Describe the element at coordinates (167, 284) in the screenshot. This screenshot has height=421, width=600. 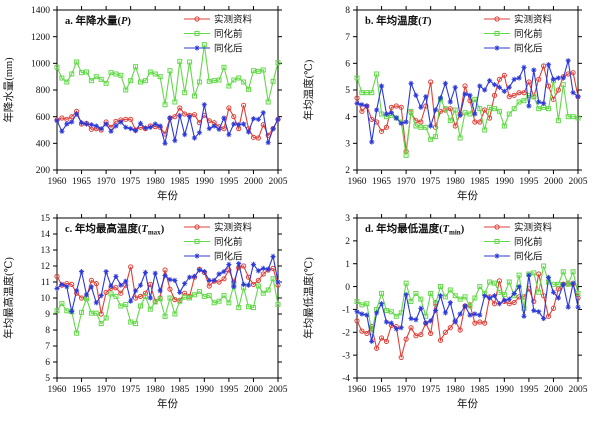
I see `series-asterisk` at that location.